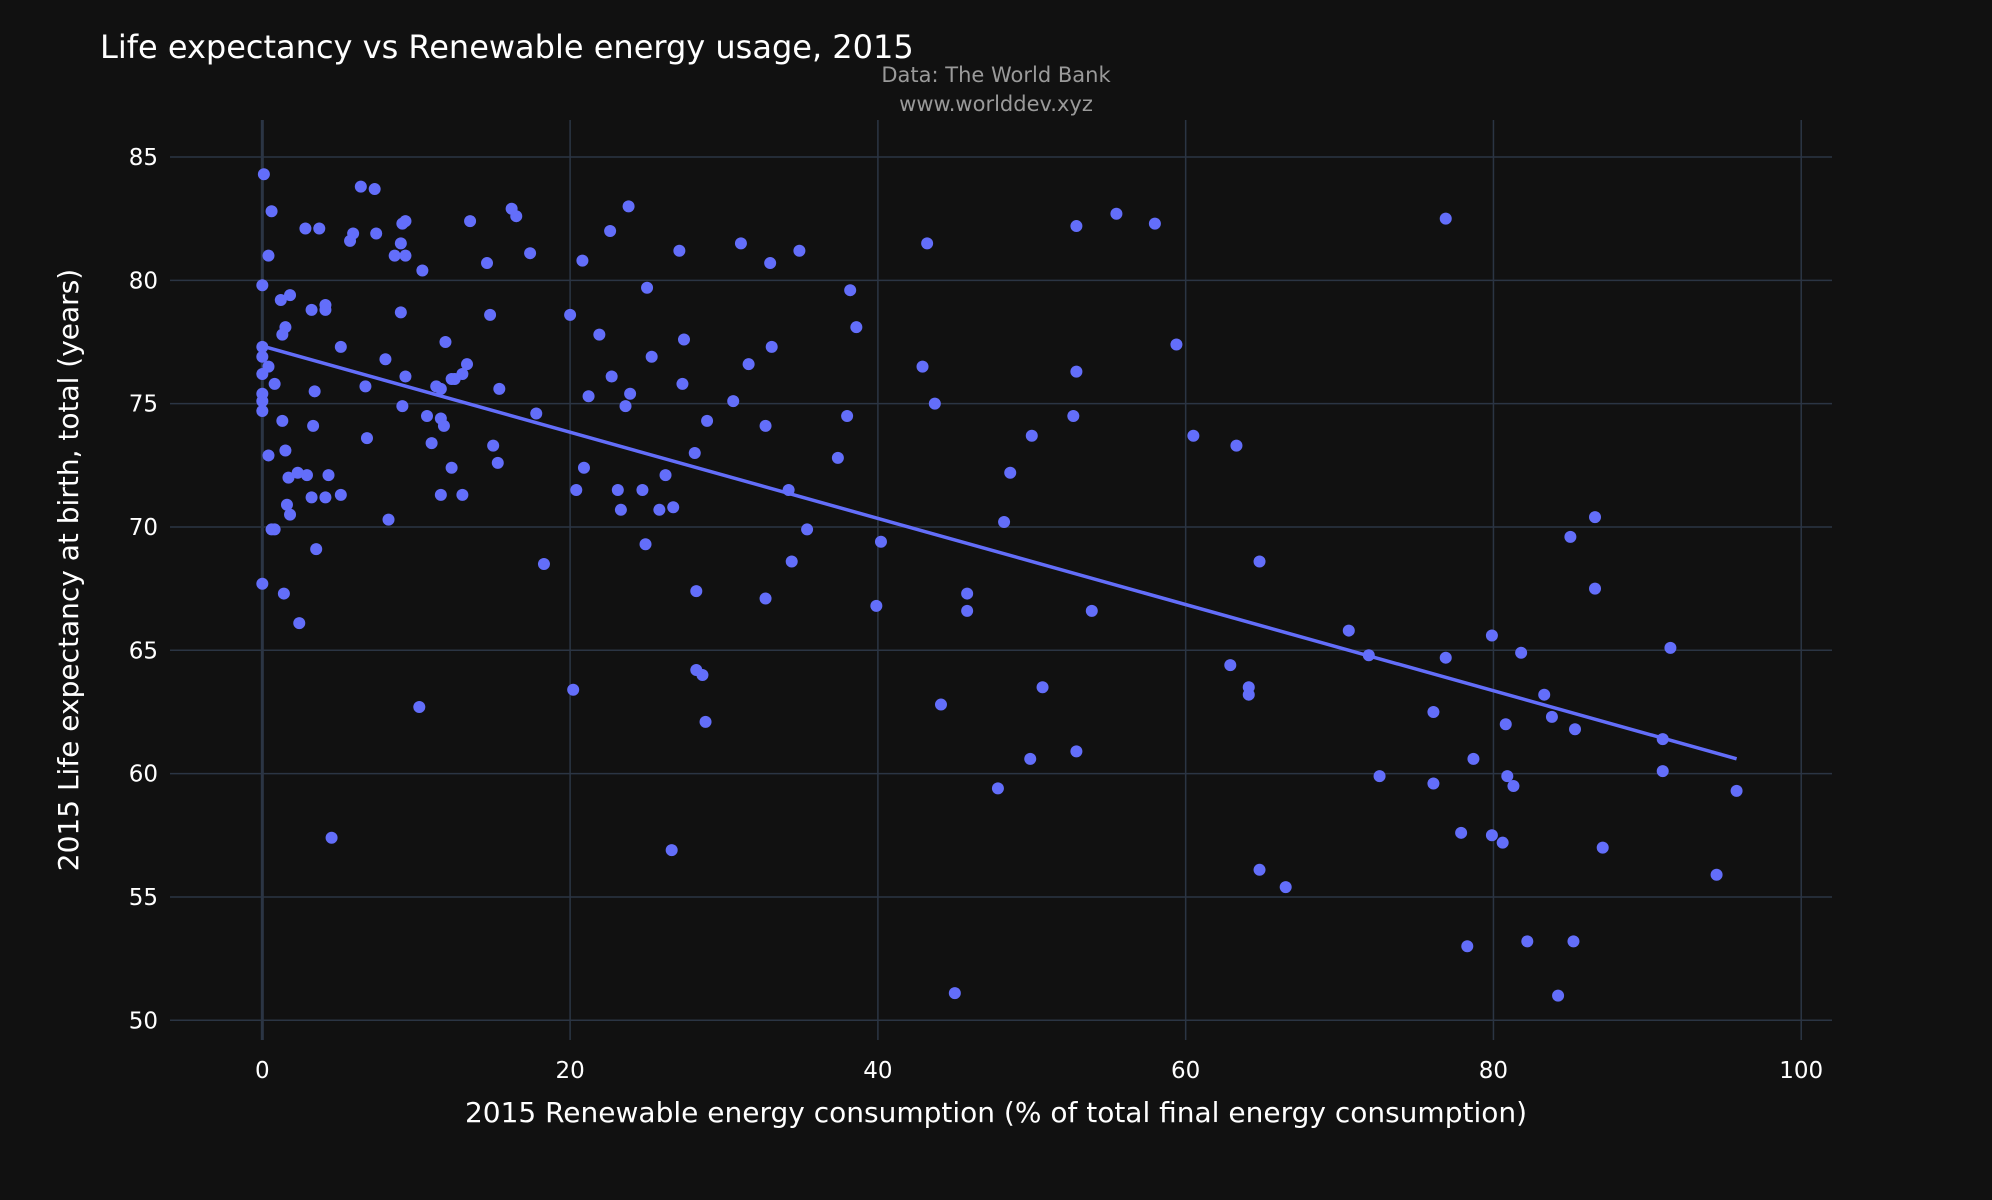  What do you see at coordinates (1185, 1071) in the screenshot?
I see `x-tick-label: 60` at bounding box center [1185, 1071].